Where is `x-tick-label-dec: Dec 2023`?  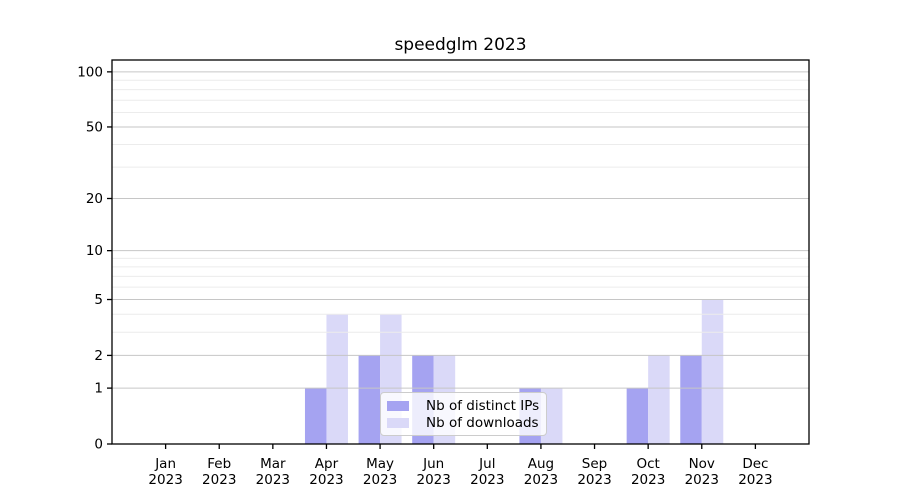 x-tick-label-dec: Dec 2023 is located at coordinates (755, 472).